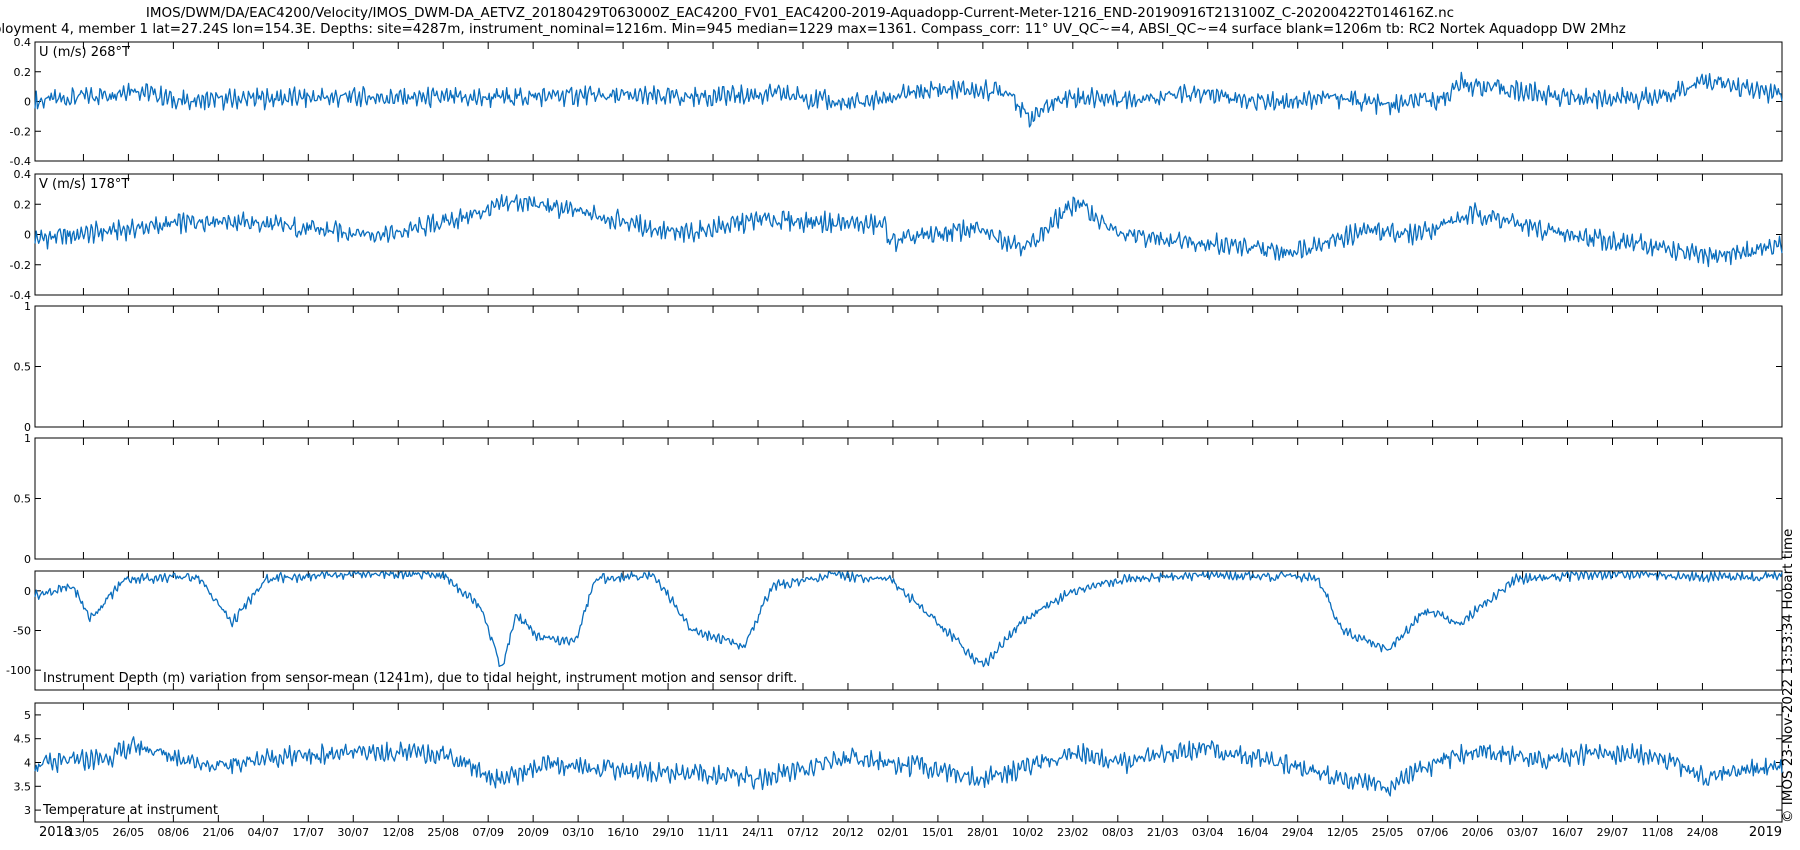 This screenshot has width=1800, height=850. What do you see at coordinates (1613, 832) in the screenshot?
I see `x-tick-label: 29/07` at bounding box center [1613, 832].